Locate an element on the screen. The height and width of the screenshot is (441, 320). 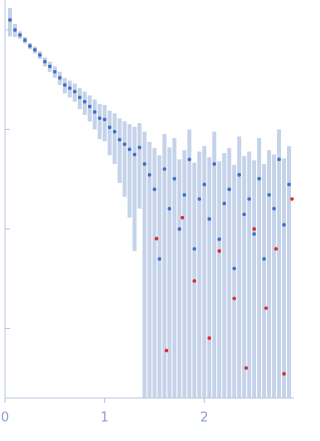
x-tick-label: 2 is located at coordinates (204, 418).